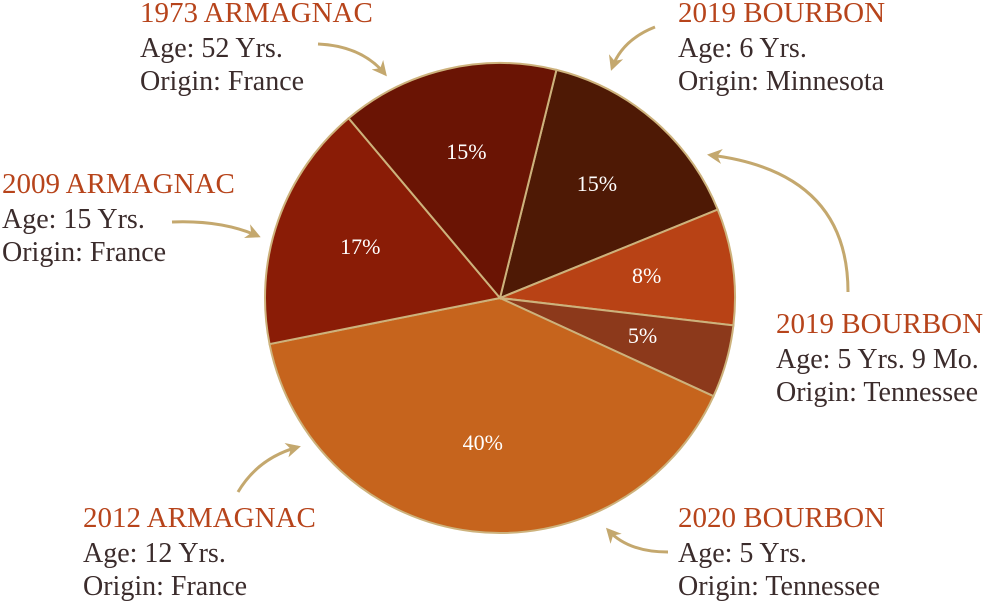 This screenshot has height=609, width=1000. What do you see at coordinates (877, 359) in the screenshot?
I see `annotation-age: Age: 5 Yrs. 9 Mo.` at bounding box center [877, 359].